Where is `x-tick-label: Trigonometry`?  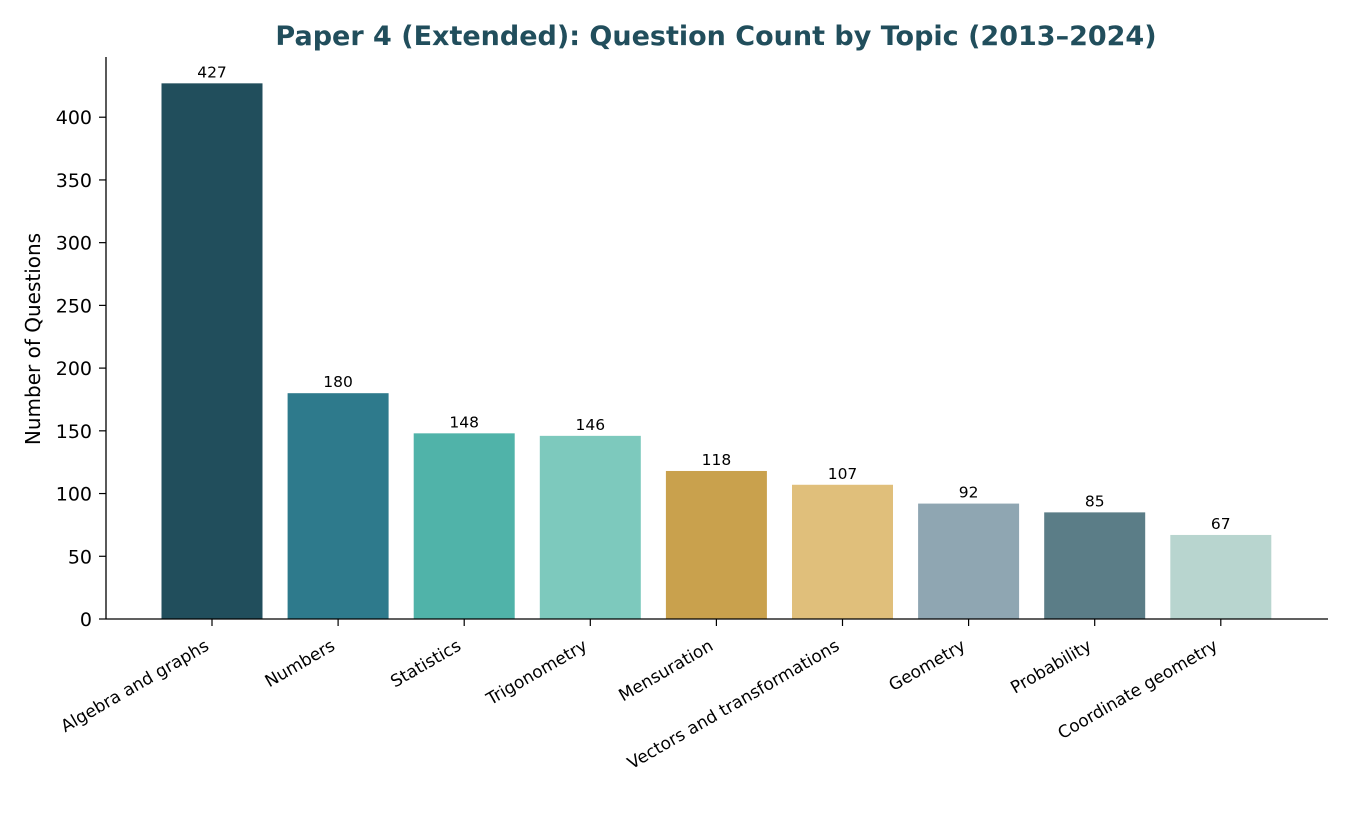 x-tick-label: Trigonometry is located at coordinates (536, 673).